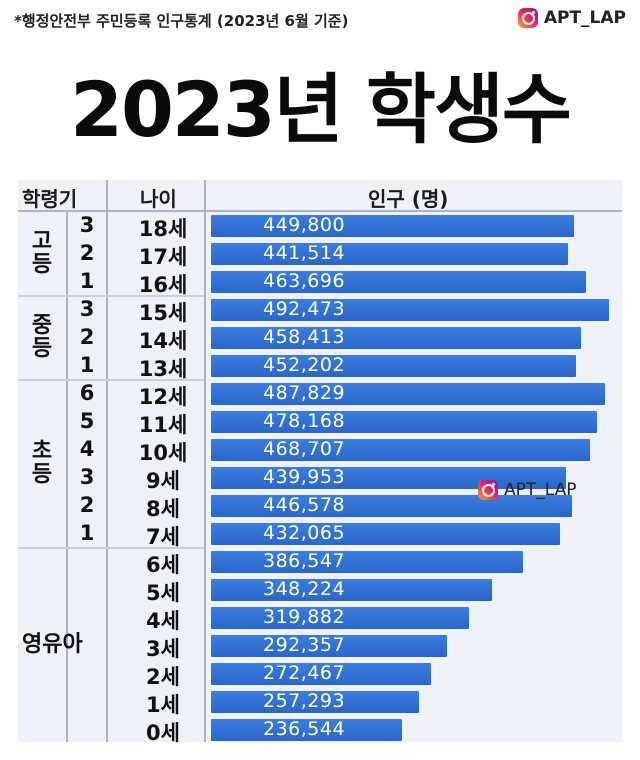 This screenshot has height=760, width=640. I want to click on population-value-label: 492,473, so click(304, 309).